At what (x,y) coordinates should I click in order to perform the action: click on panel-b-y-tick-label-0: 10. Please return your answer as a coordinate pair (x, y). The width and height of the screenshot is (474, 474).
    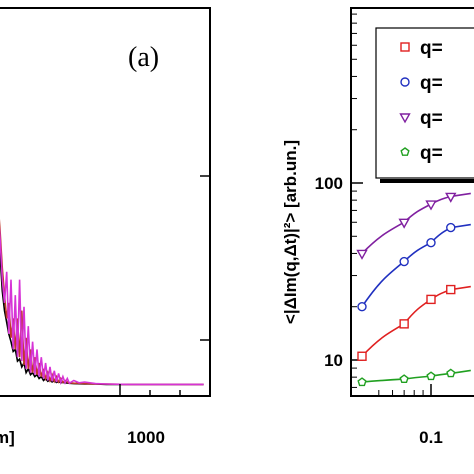
    Looking at the image, I should click on (333, 360).